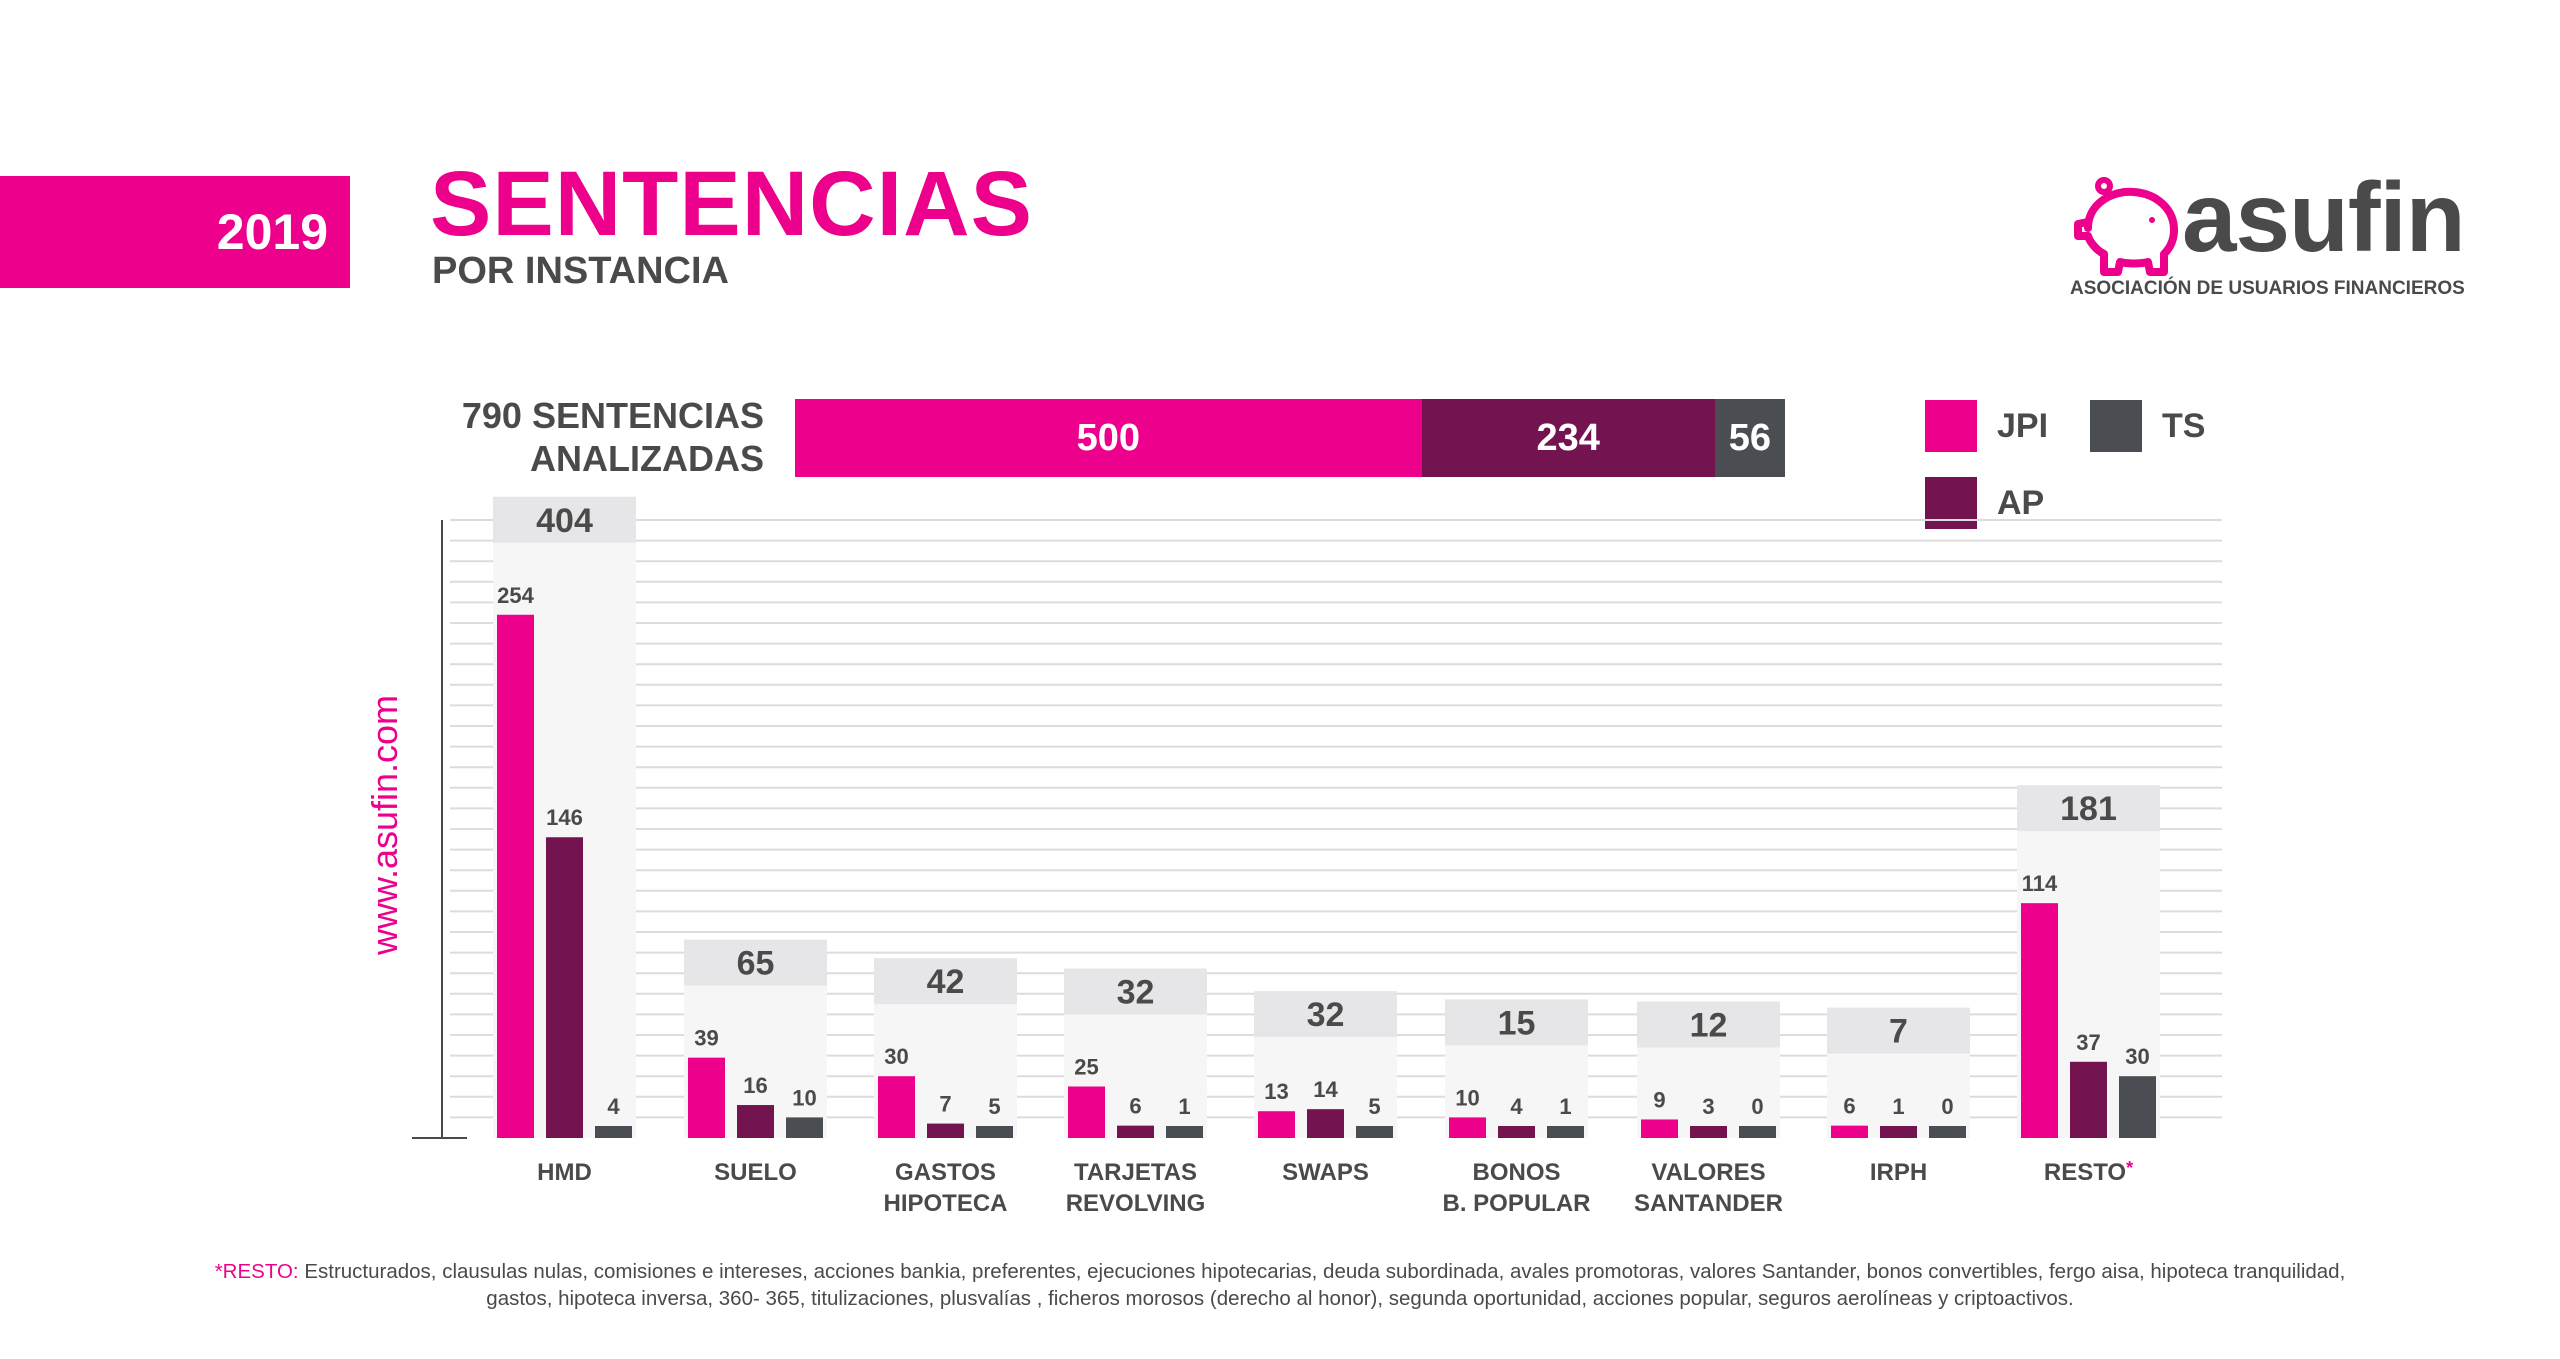 The image size is (2560, 1359). Describe the element at coordinates (1108, 438) in the screenshot. I see `summary-segment-jpi: 500` at that location.